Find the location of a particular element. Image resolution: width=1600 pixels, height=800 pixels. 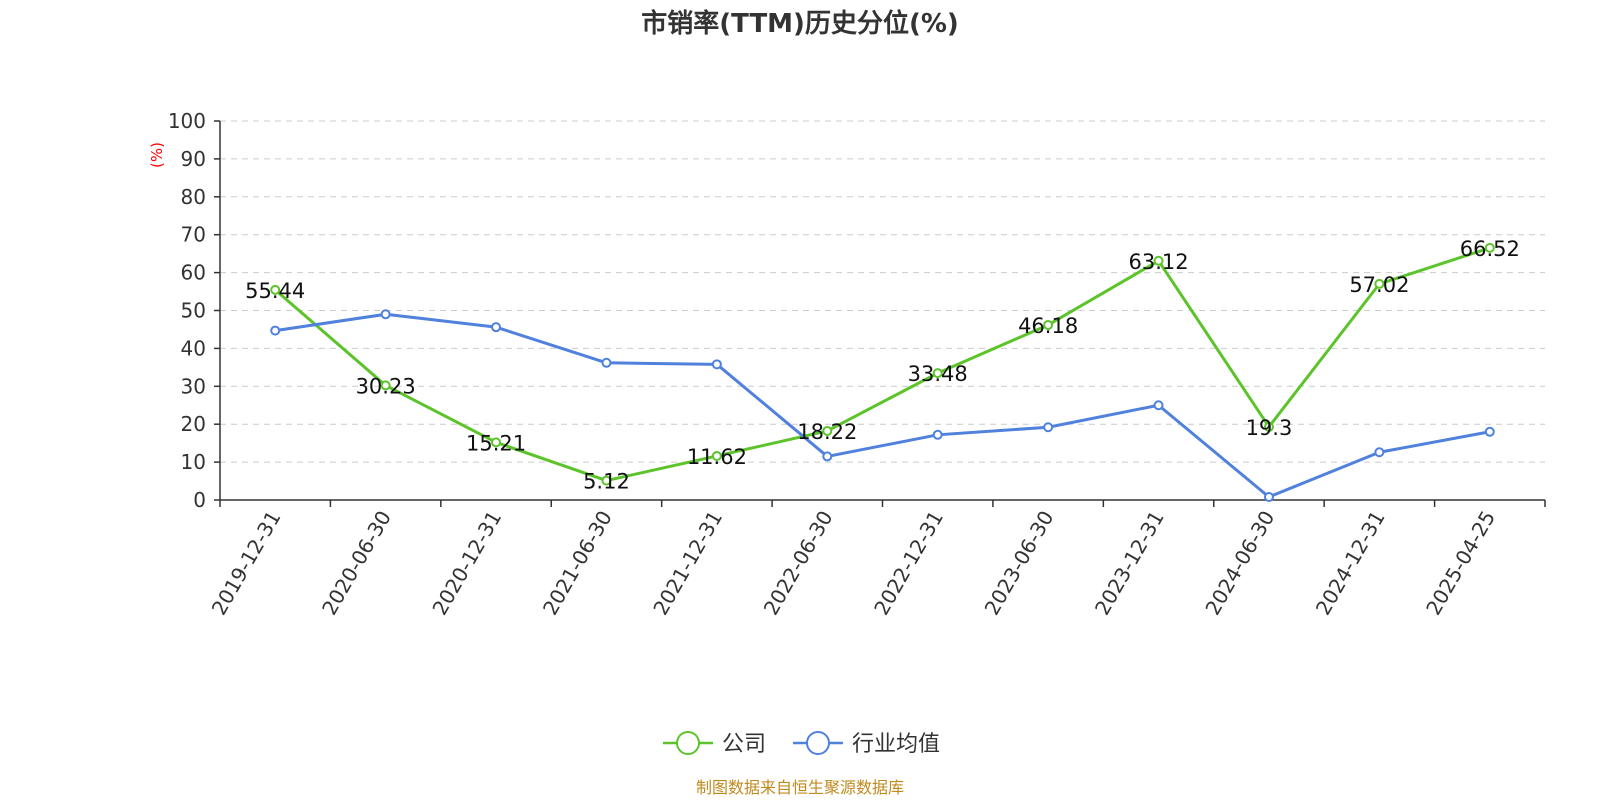

data-label: 19.3 is located at coordinates (1269, 428).